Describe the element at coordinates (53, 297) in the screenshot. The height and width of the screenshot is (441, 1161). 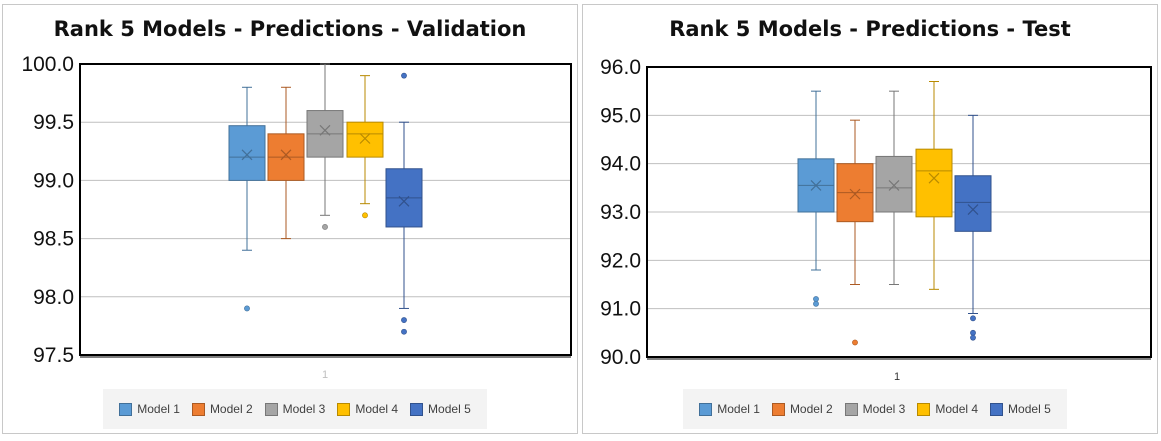
I see `y-tick-label: 98.0` at that location.